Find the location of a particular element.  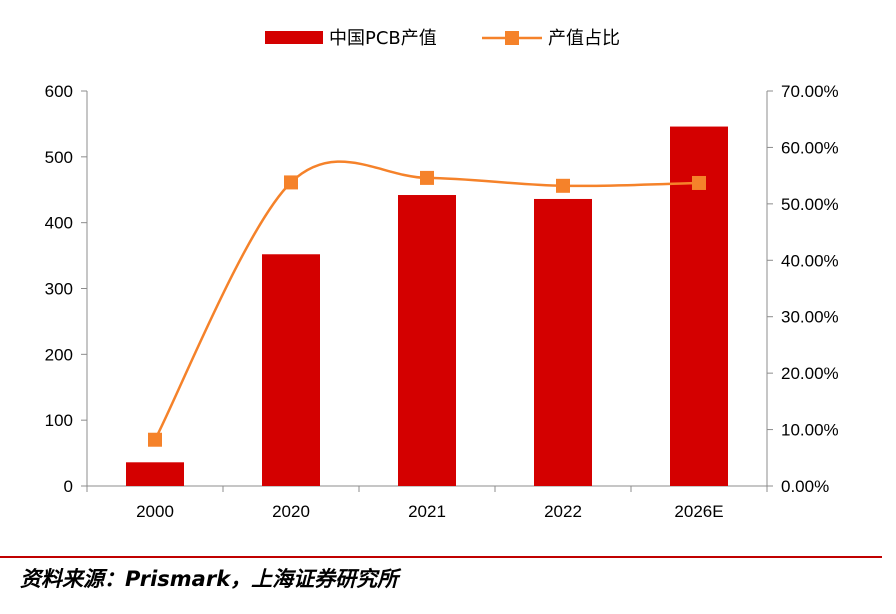

right-tick-label: 30.00% is located at coordinates (810, 317).